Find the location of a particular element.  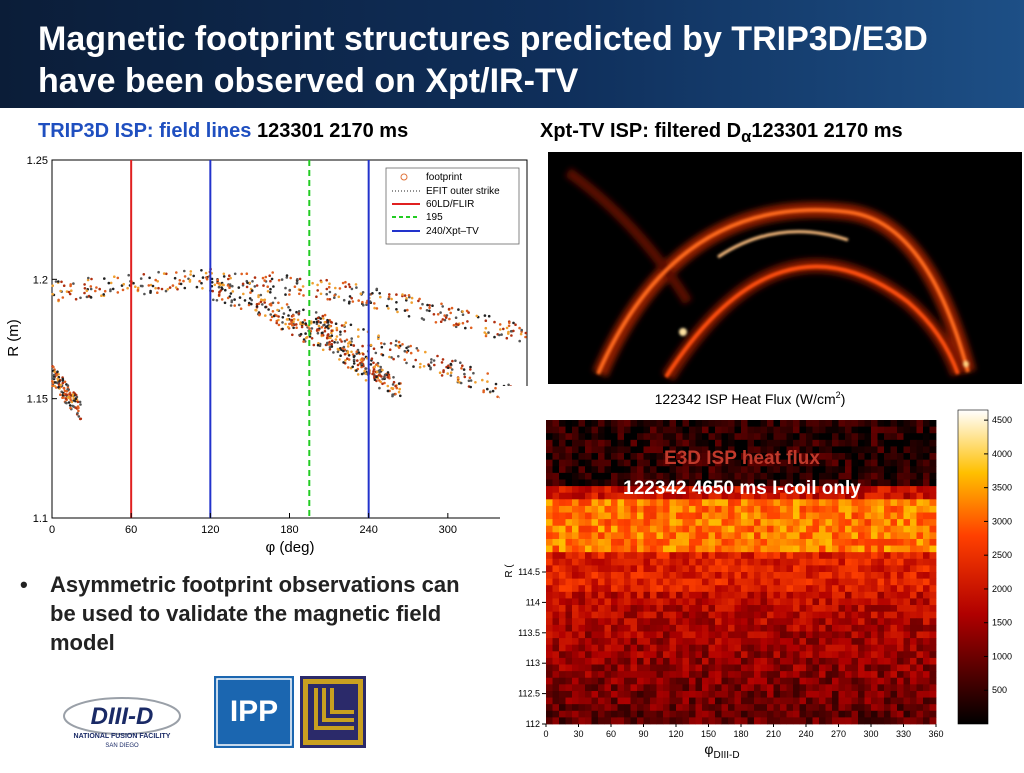

y-ticks: 1.11.151.21.25 is located at coordinates (42, 340).